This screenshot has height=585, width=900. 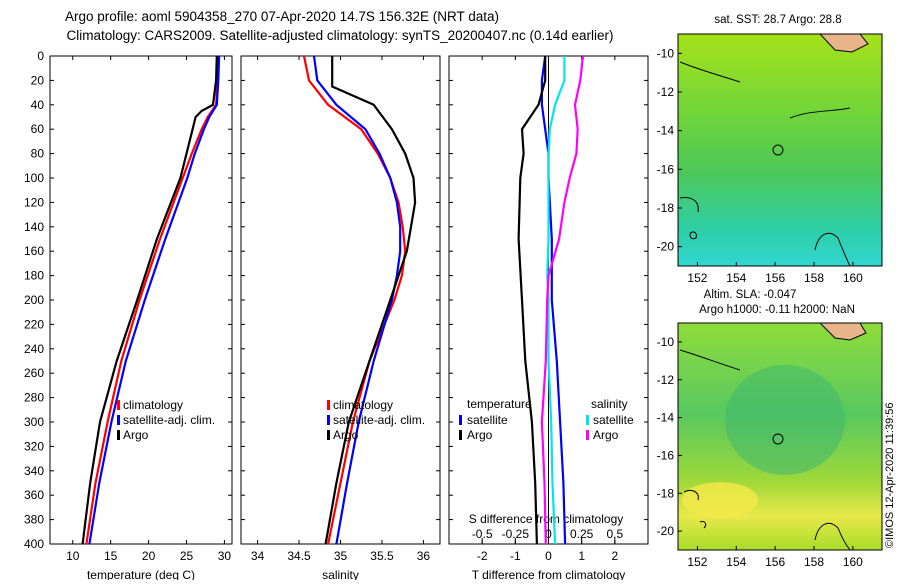 I want to click on secondary-tick-label: 0, so click(x=548, y=534).